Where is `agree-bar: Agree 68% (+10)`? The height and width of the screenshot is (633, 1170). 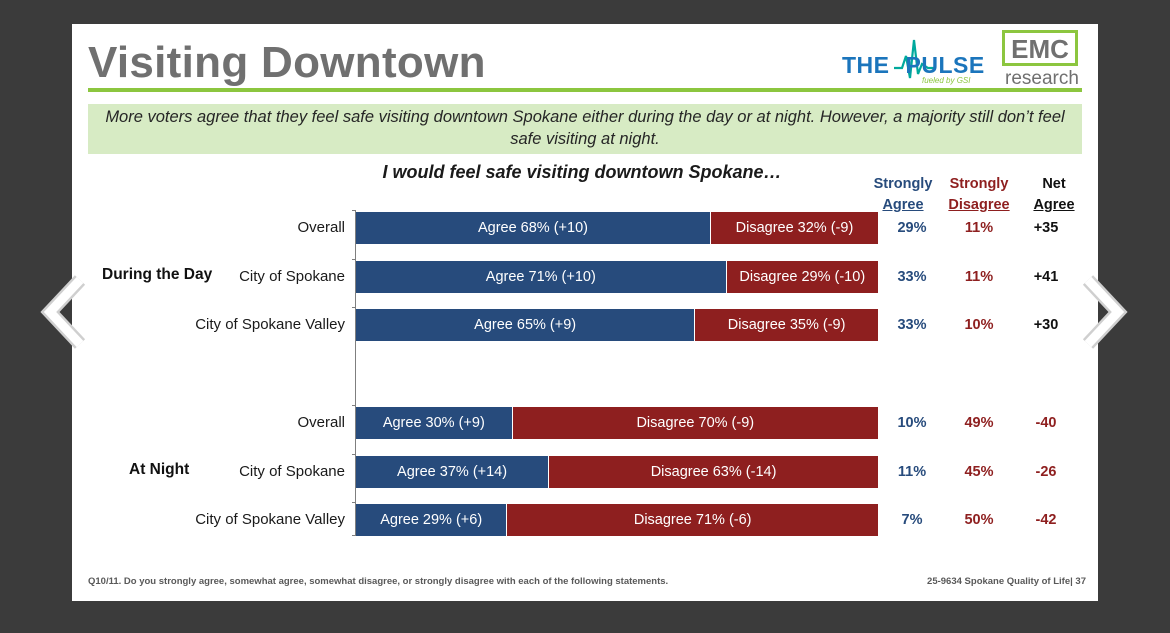 agree-bar: Agree 68% (+10) is located at coordinates (533, 228).